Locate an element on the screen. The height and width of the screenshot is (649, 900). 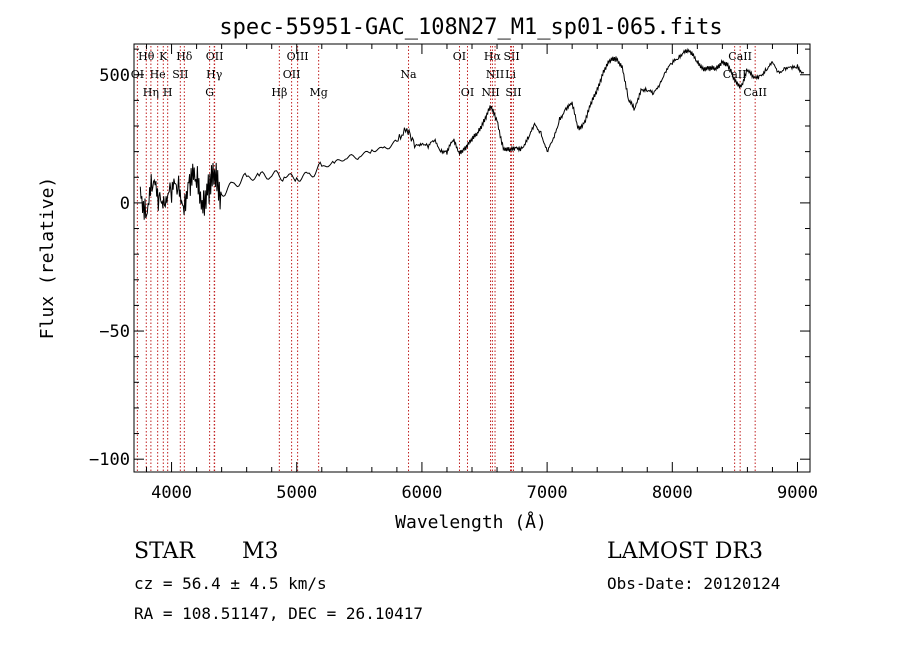
line-marker-label: Na is located at coordinates (408, 74).